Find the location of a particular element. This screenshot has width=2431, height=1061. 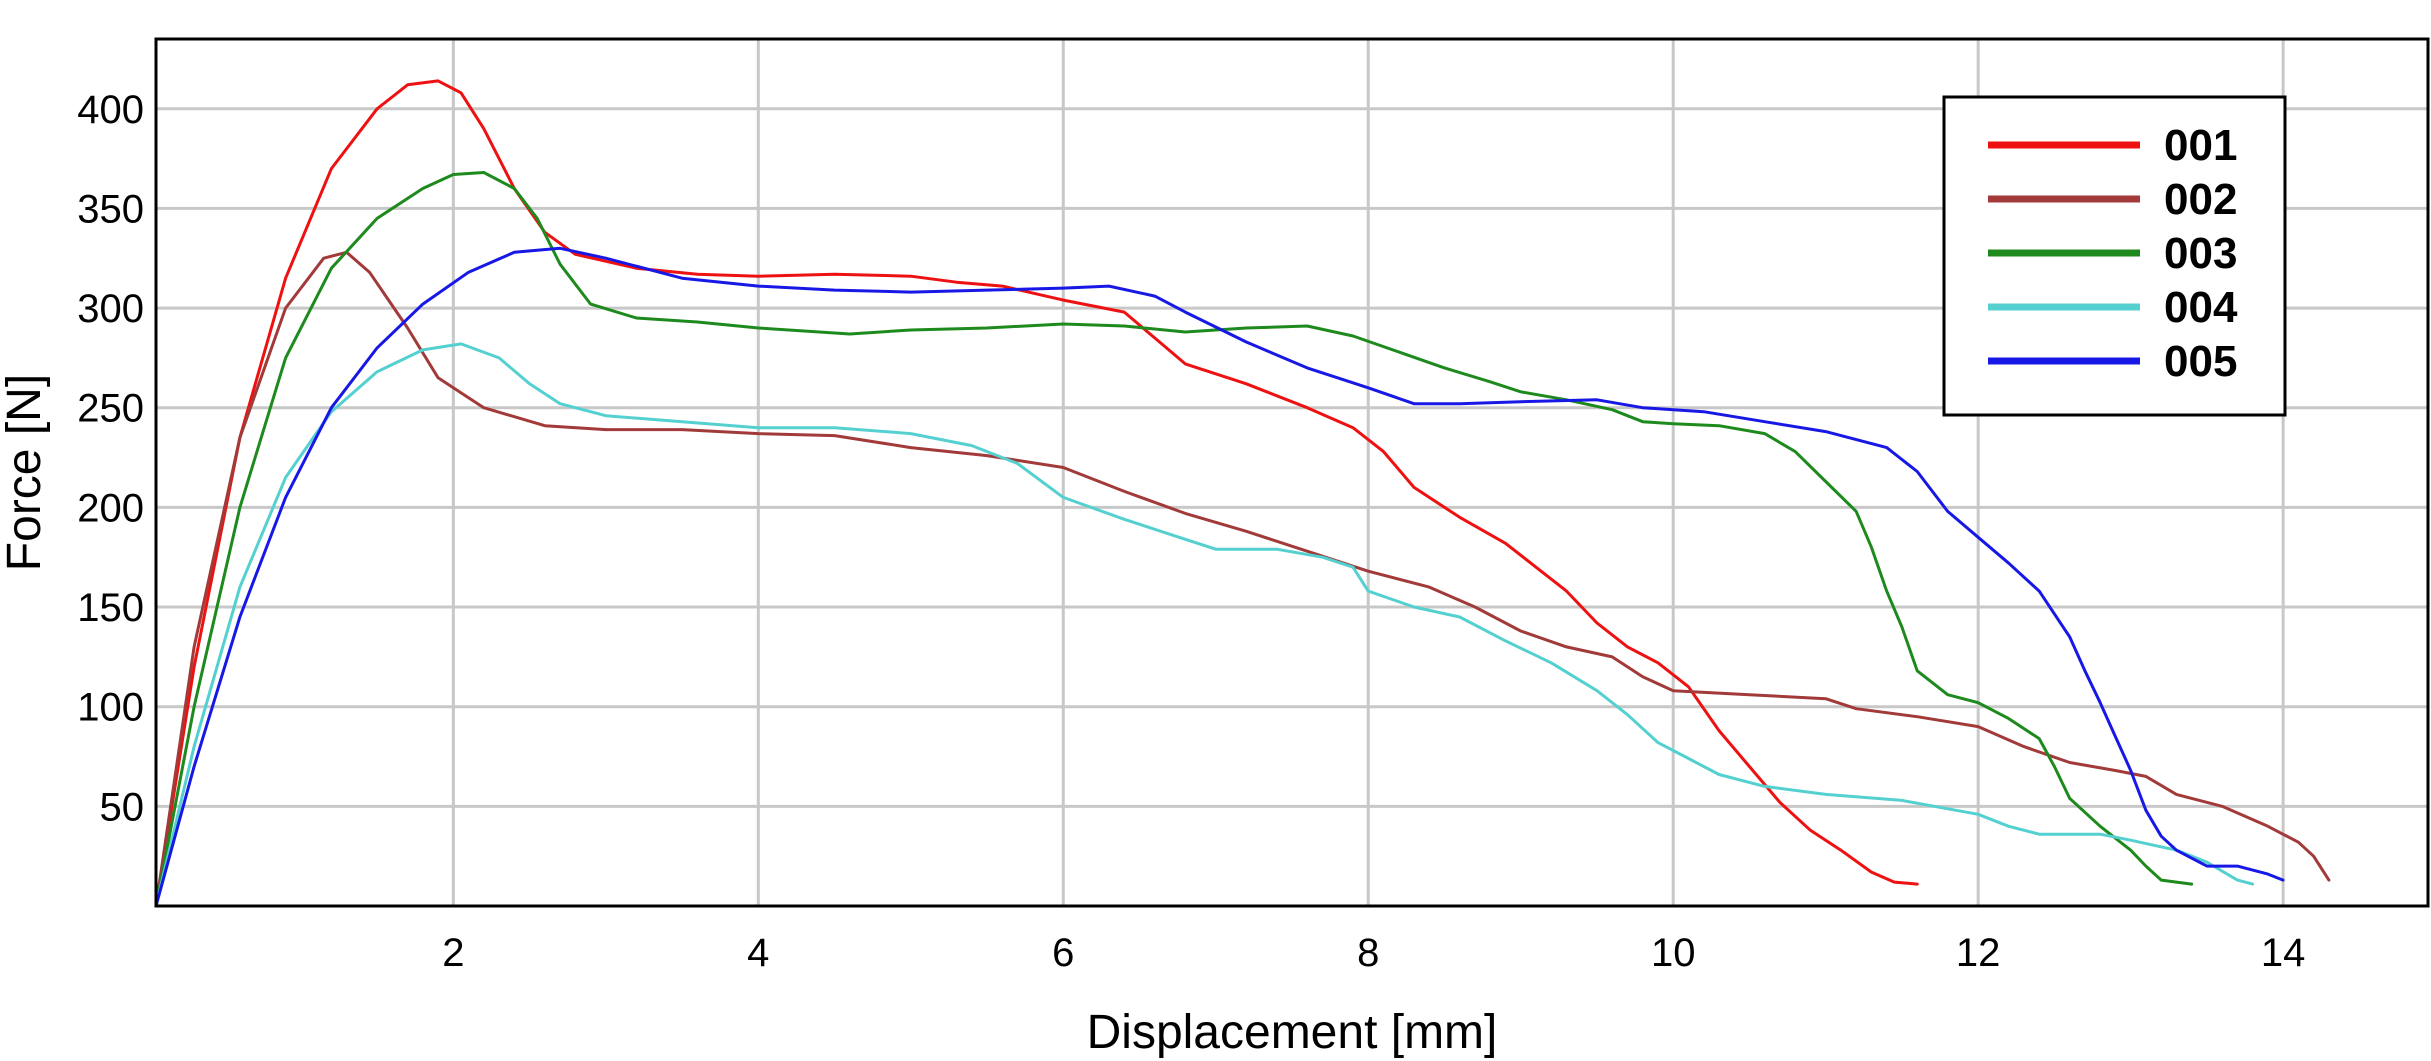

y-tick-labels: 50 100 150 200 250 300 350 400 is located at coordinates (110, 459).